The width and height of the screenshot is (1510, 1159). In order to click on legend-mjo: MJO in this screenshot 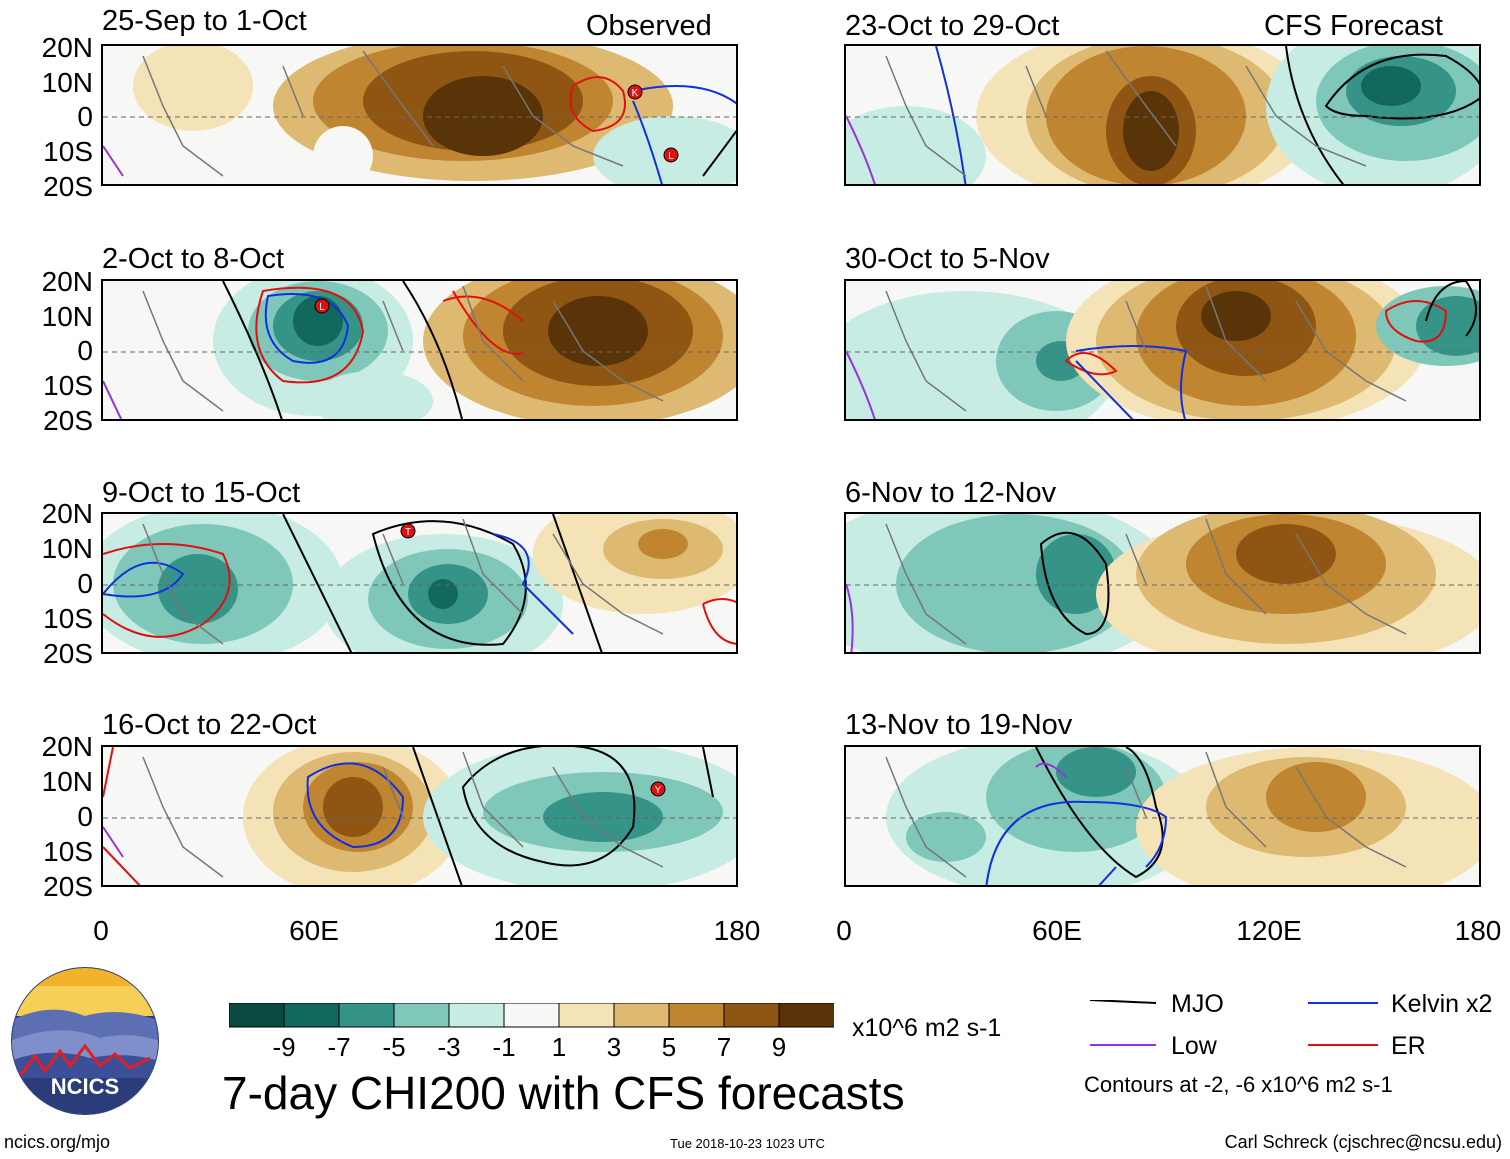, I will do `click(1197, 1004)`.